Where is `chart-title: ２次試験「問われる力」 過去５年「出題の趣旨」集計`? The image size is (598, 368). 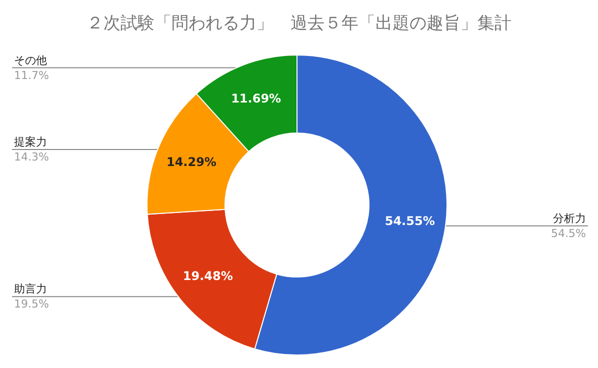 chart-title: ２次試験「問われる力」 過去５年「出題の趣旨」集計 is located at coordinates (299, 24).